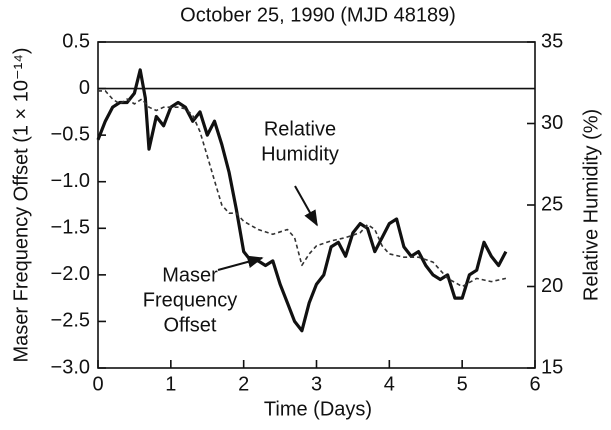  I want to click on y2-tick-label: 35, so click(552, 41).